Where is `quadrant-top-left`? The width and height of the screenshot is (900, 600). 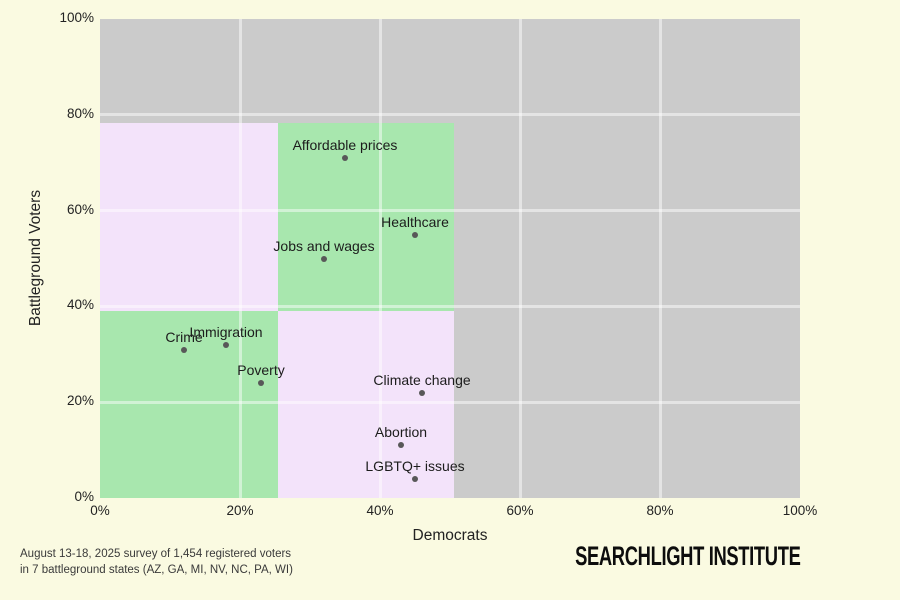
quadrant-top-left is located at coordinates (189, 217).